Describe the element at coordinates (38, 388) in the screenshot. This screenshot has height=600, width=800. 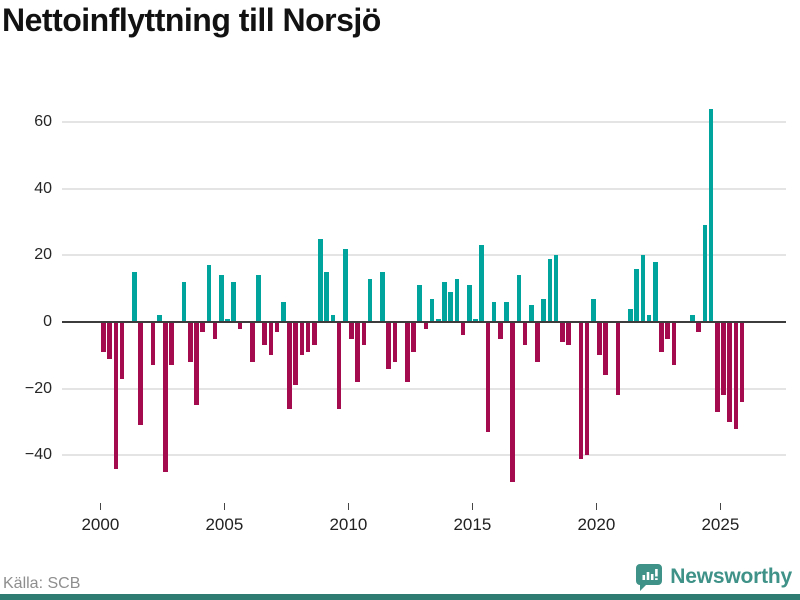
I see `y-axis-tick-label: −20` at that location.